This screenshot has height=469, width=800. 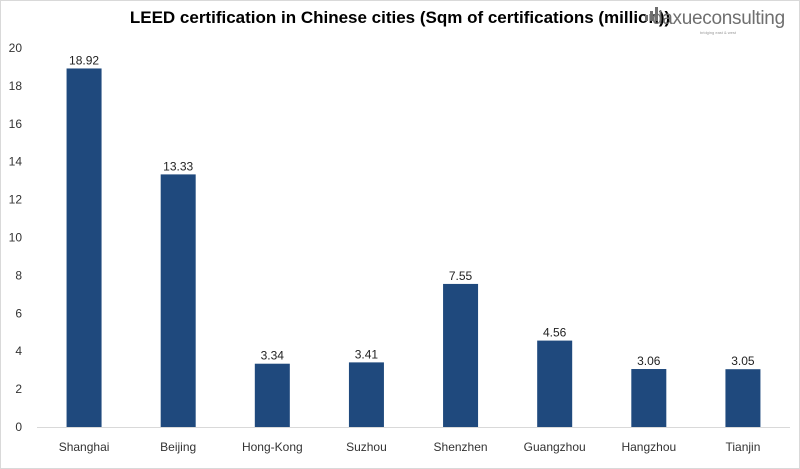 I want to click on bar-suzhou, so click(x=366, y=394).